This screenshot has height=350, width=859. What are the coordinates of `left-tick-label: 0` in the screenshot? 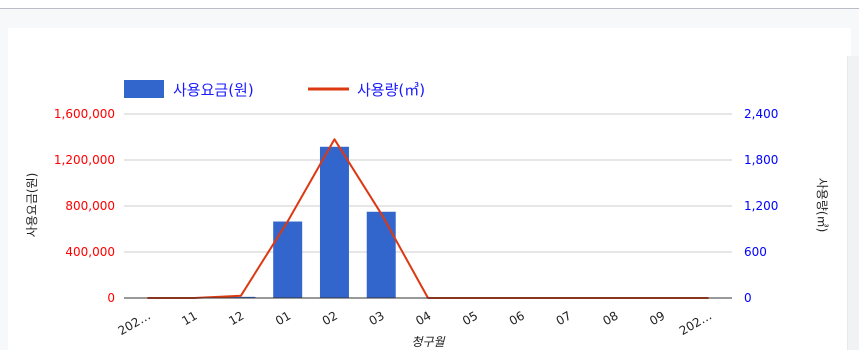 It's located at (111, 298).